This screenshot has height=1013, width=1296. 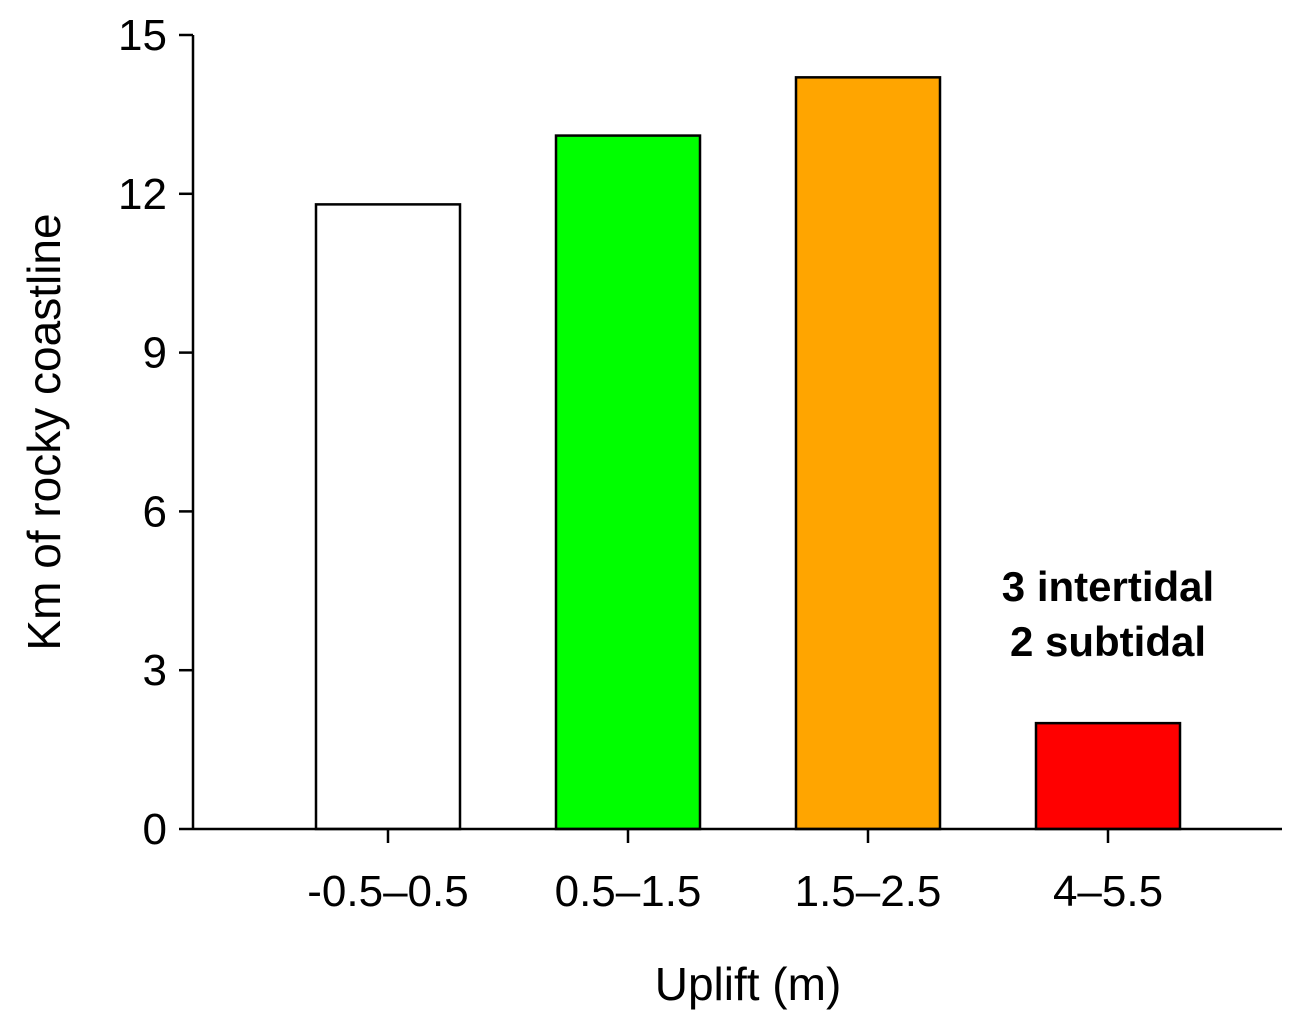 What do you see at coordinates (44, 431) in the screenshot?
I see `y-axis-title: Km of rocky coastline` at bounding box center [44, 431].